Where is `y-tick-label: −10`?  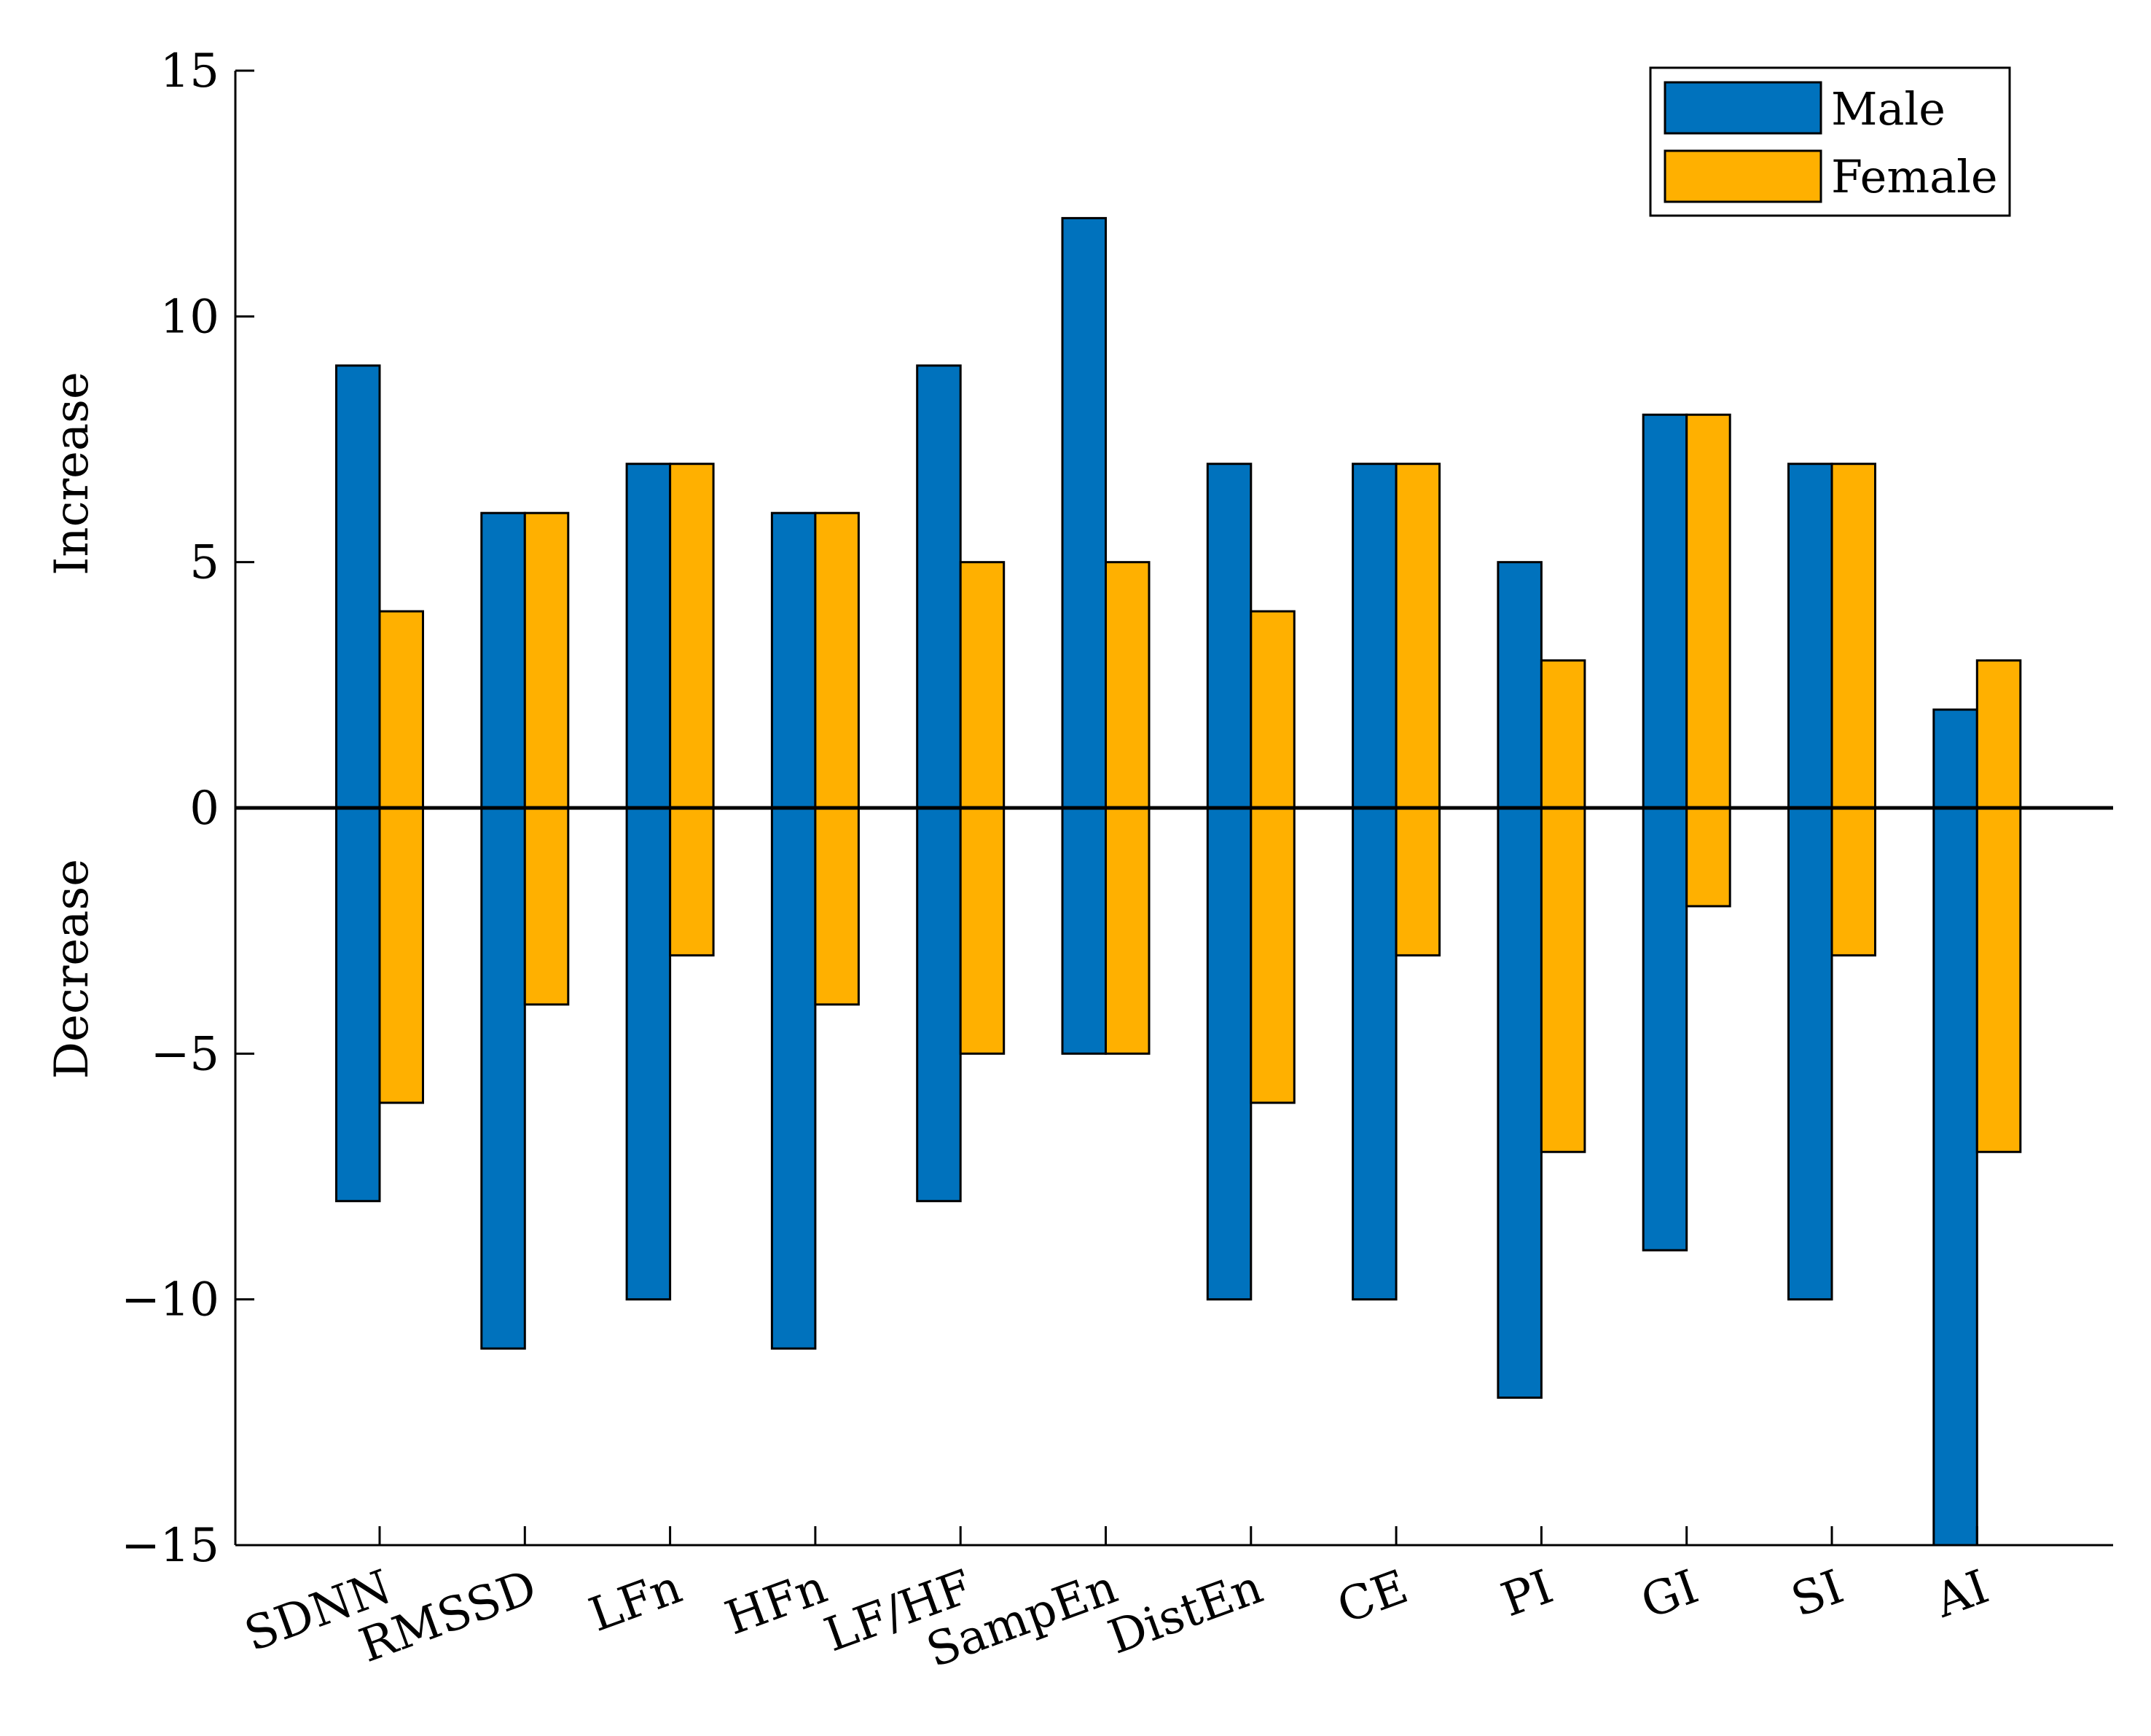
y-tick-label: −10 is located at coordinates (170, 1300).